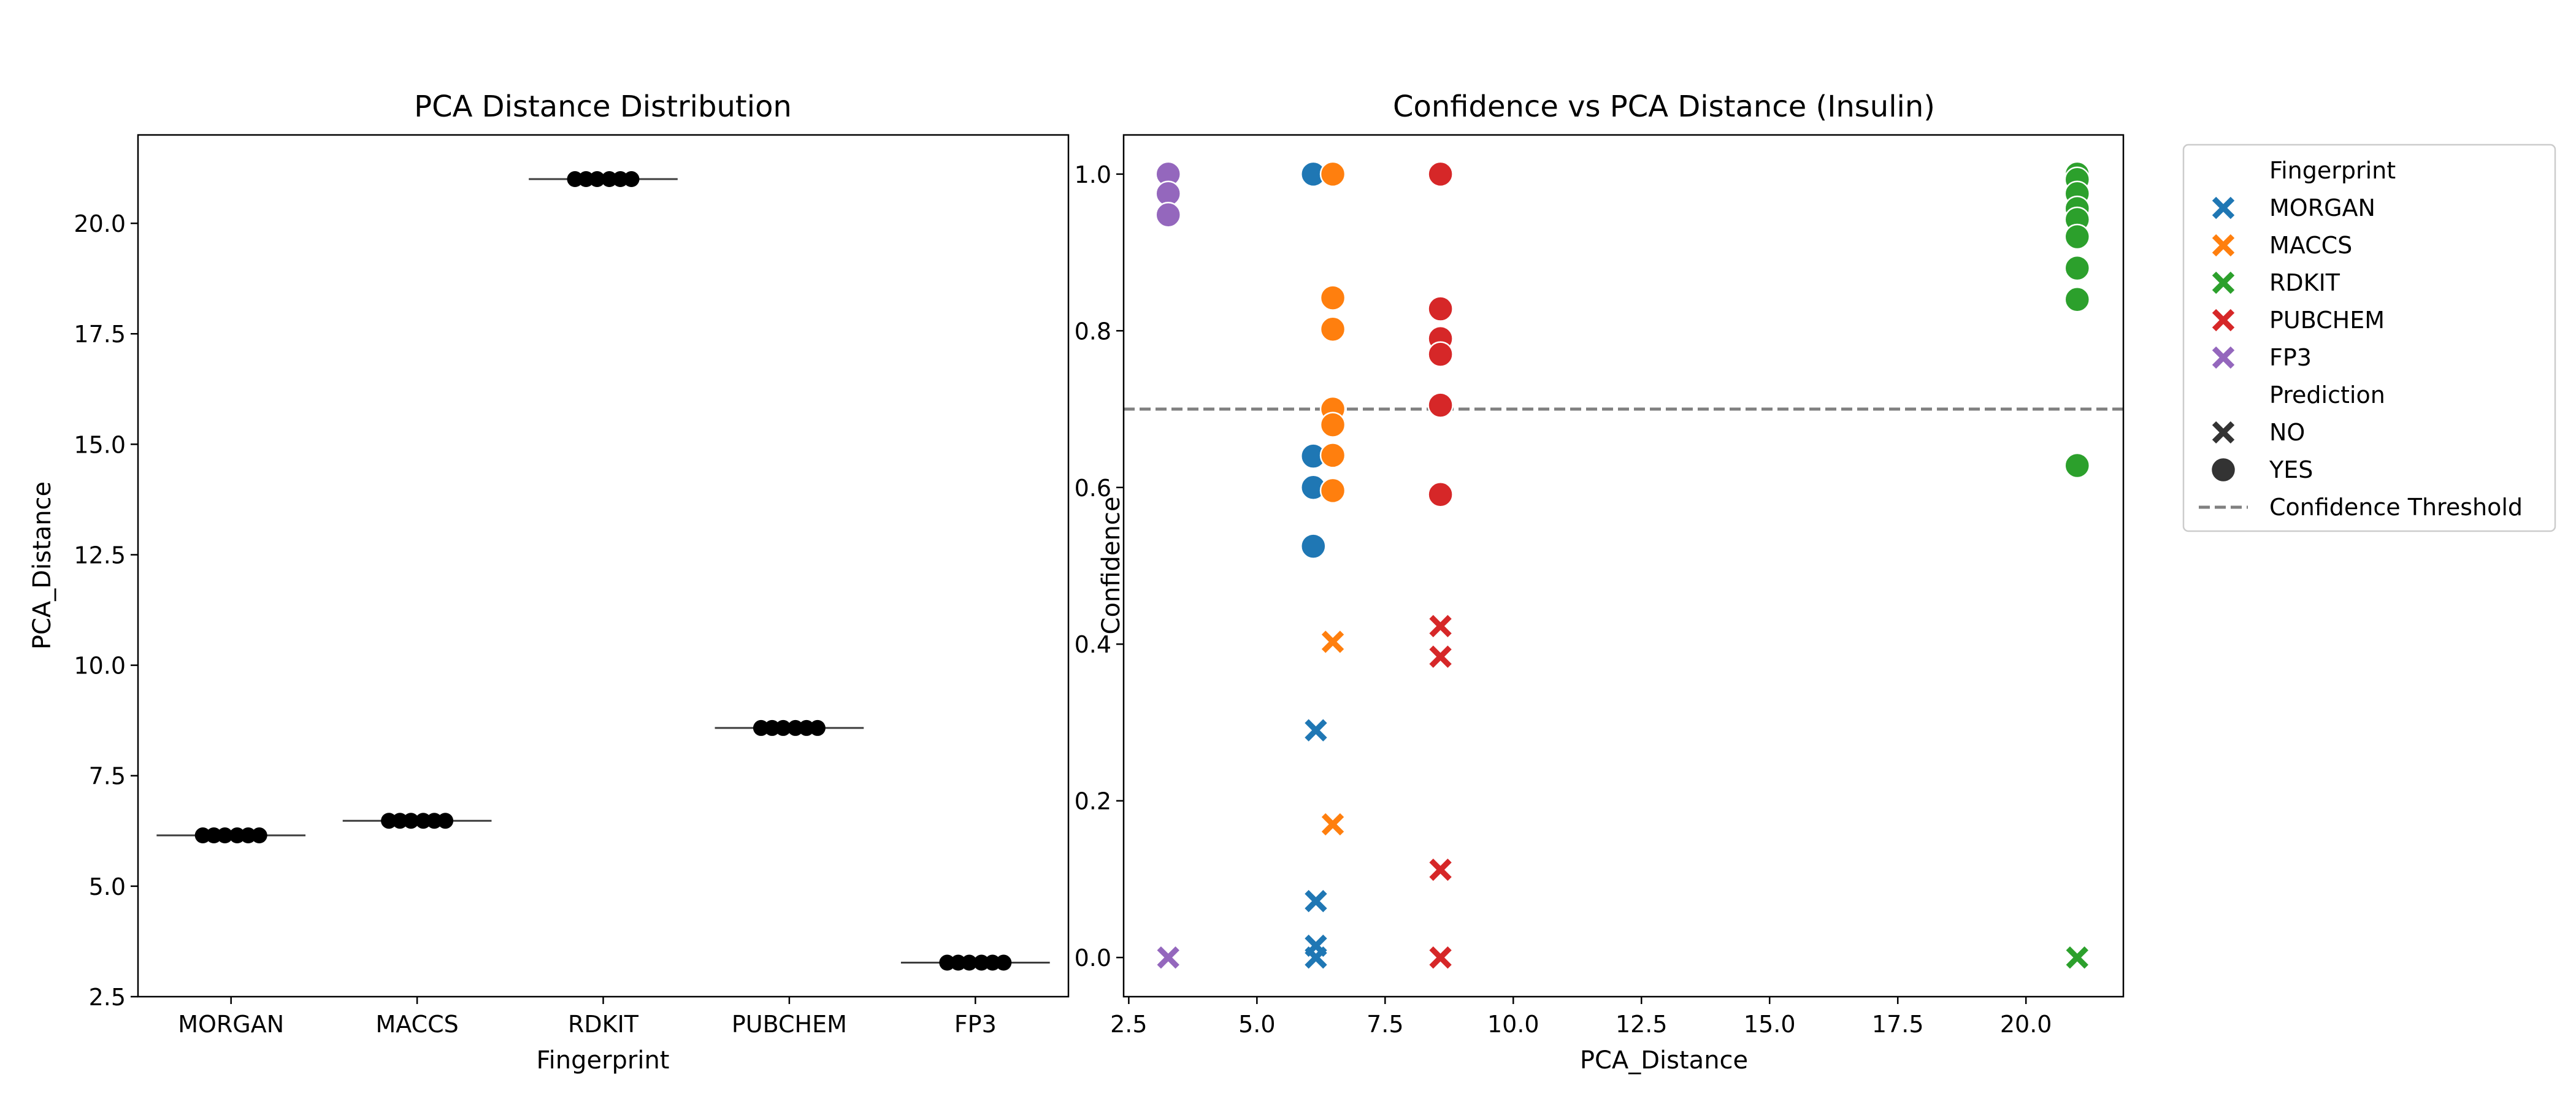  I want to click on y-tick-label: 0.0, so click(1093, 958).